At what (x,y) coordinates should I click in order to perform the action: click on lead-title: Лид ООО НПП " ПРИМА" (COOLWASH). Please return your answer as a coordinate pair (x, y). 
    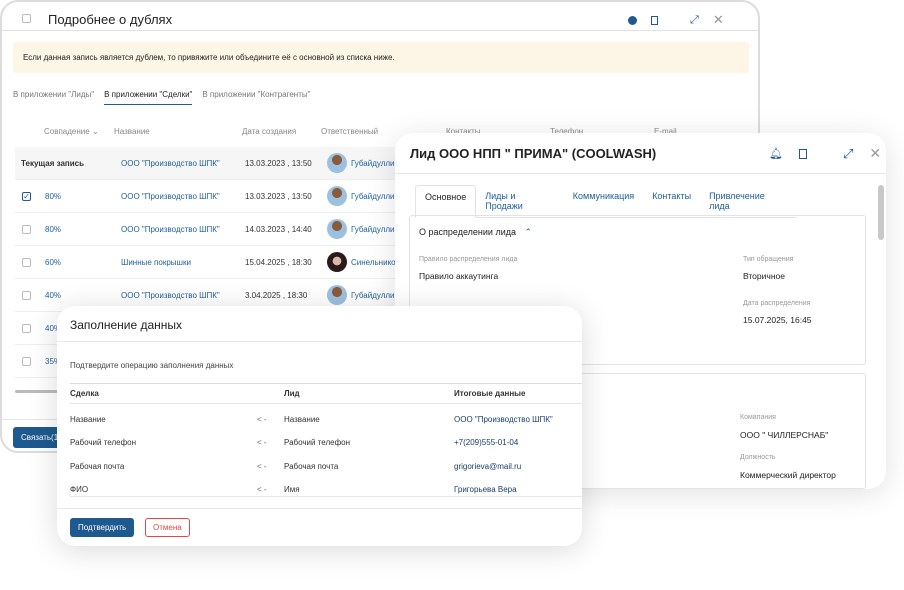
    Looking at the image, I should click on (533, 153).